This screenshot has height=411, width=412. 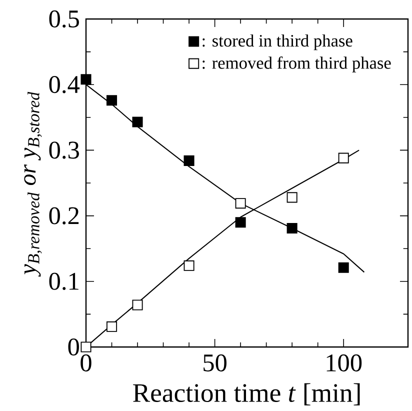 What do you see at coordinates (64, 19) in the screenshot?
I see `y-tick-label: 0.5` at bounding box center [64, 19].